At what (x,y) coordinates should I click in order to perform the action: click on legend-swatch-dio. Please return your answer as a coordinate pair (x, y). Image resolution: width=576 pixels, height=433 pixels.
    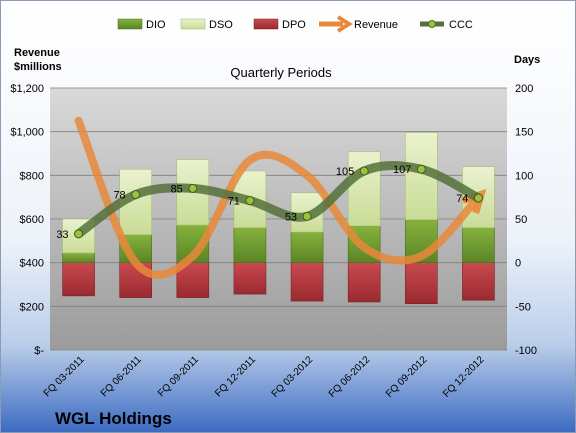
    Looking at the image, I should click on (130, 24).